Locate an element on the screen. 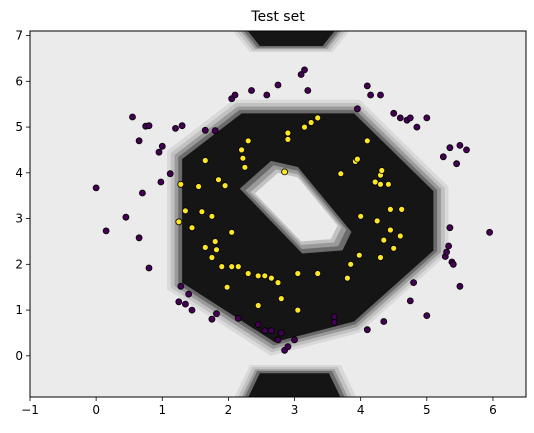 This screenshot has height=433, width=534. chart-title: Test set is located at coordinates (277, 17).